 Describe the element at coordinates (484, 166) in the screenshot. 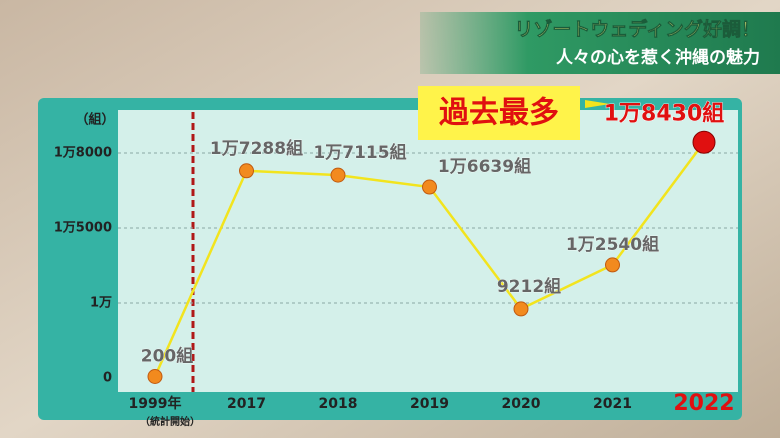

I see `value-label: 1万6639組` at that location.